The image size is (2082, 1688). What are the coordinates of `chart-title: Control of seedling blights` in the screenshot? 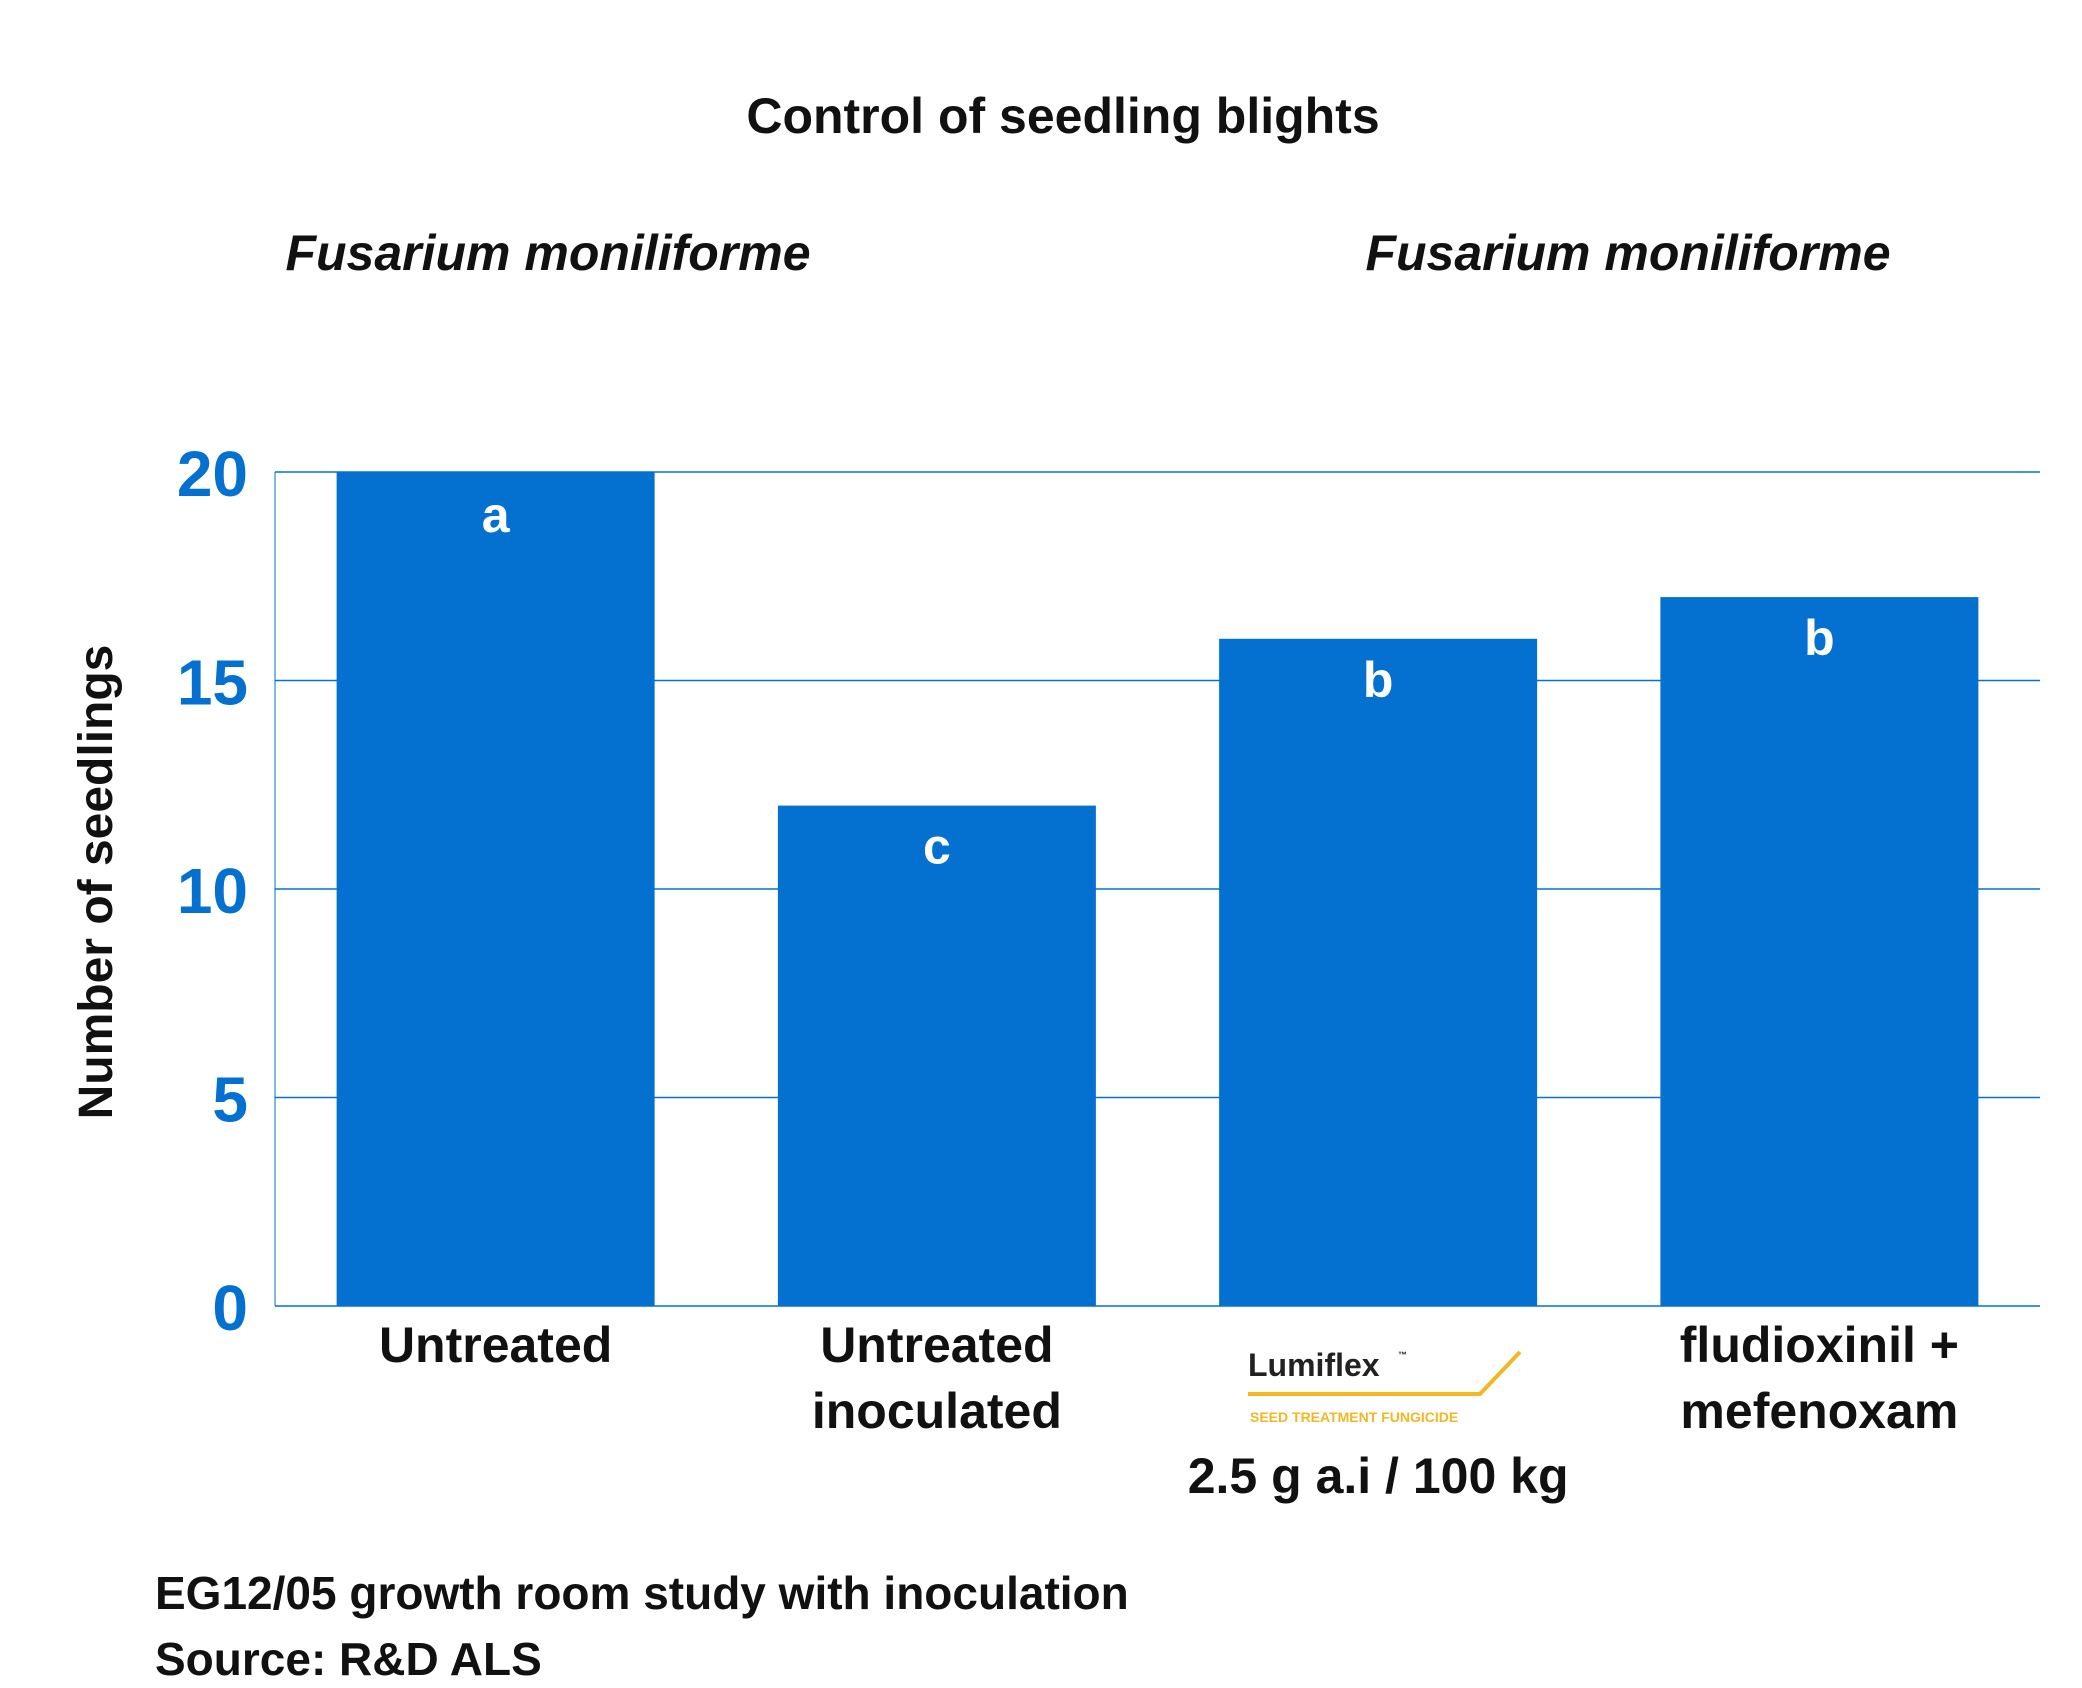 It's located at (1062, 116).